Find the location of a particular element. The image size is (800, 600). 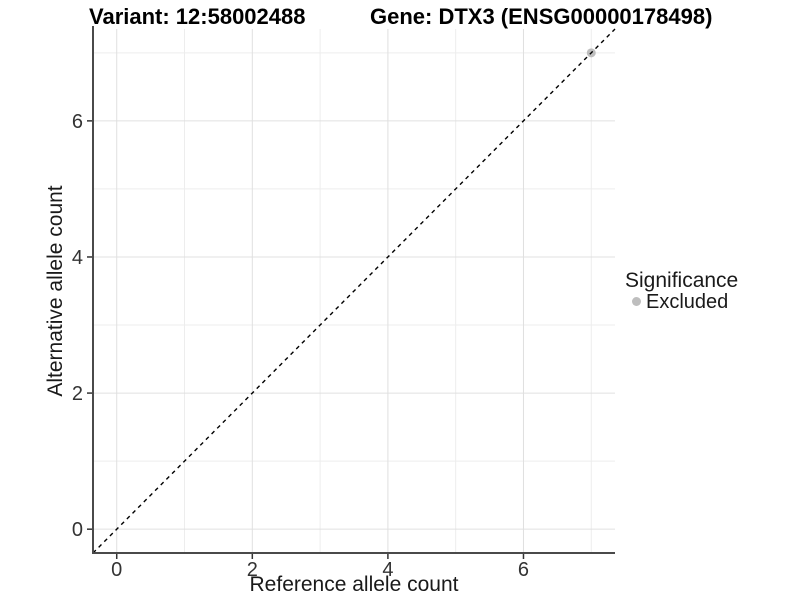

y-axis-title: Alternative allele count is located at coordinates (55, 291).